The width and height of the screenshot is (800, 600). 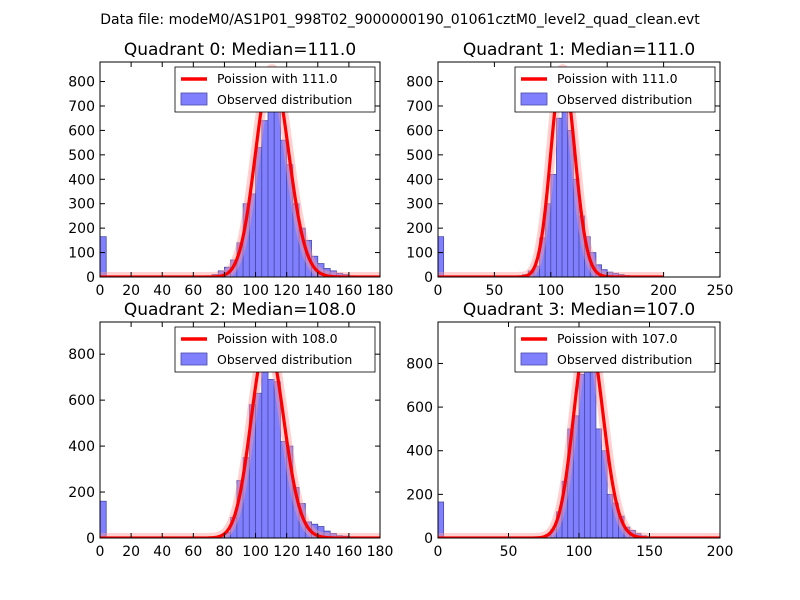 I want to click on x-tick-label: 250, so click(x=720, y=291).